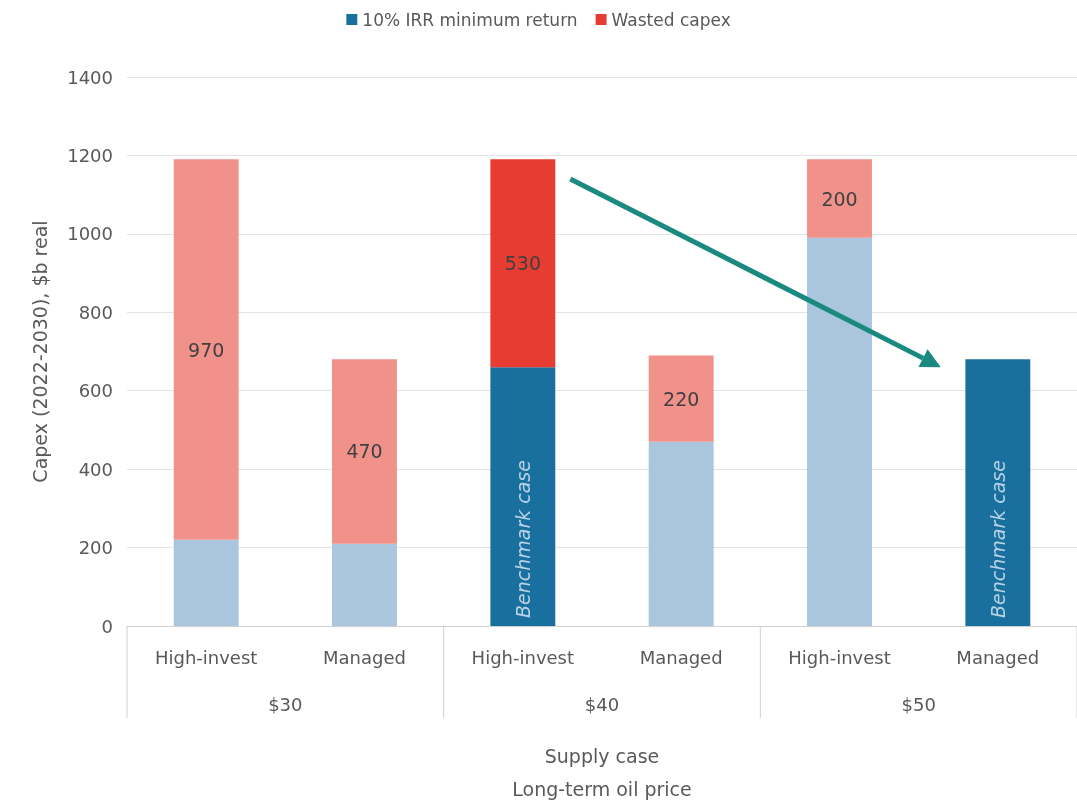 The width and height of the screenshot is (1077, 801). What do you see at coordinates (90, 155) in the screenshot?
I see `y-tick-label: 1200` at bounding box center [90, 155].